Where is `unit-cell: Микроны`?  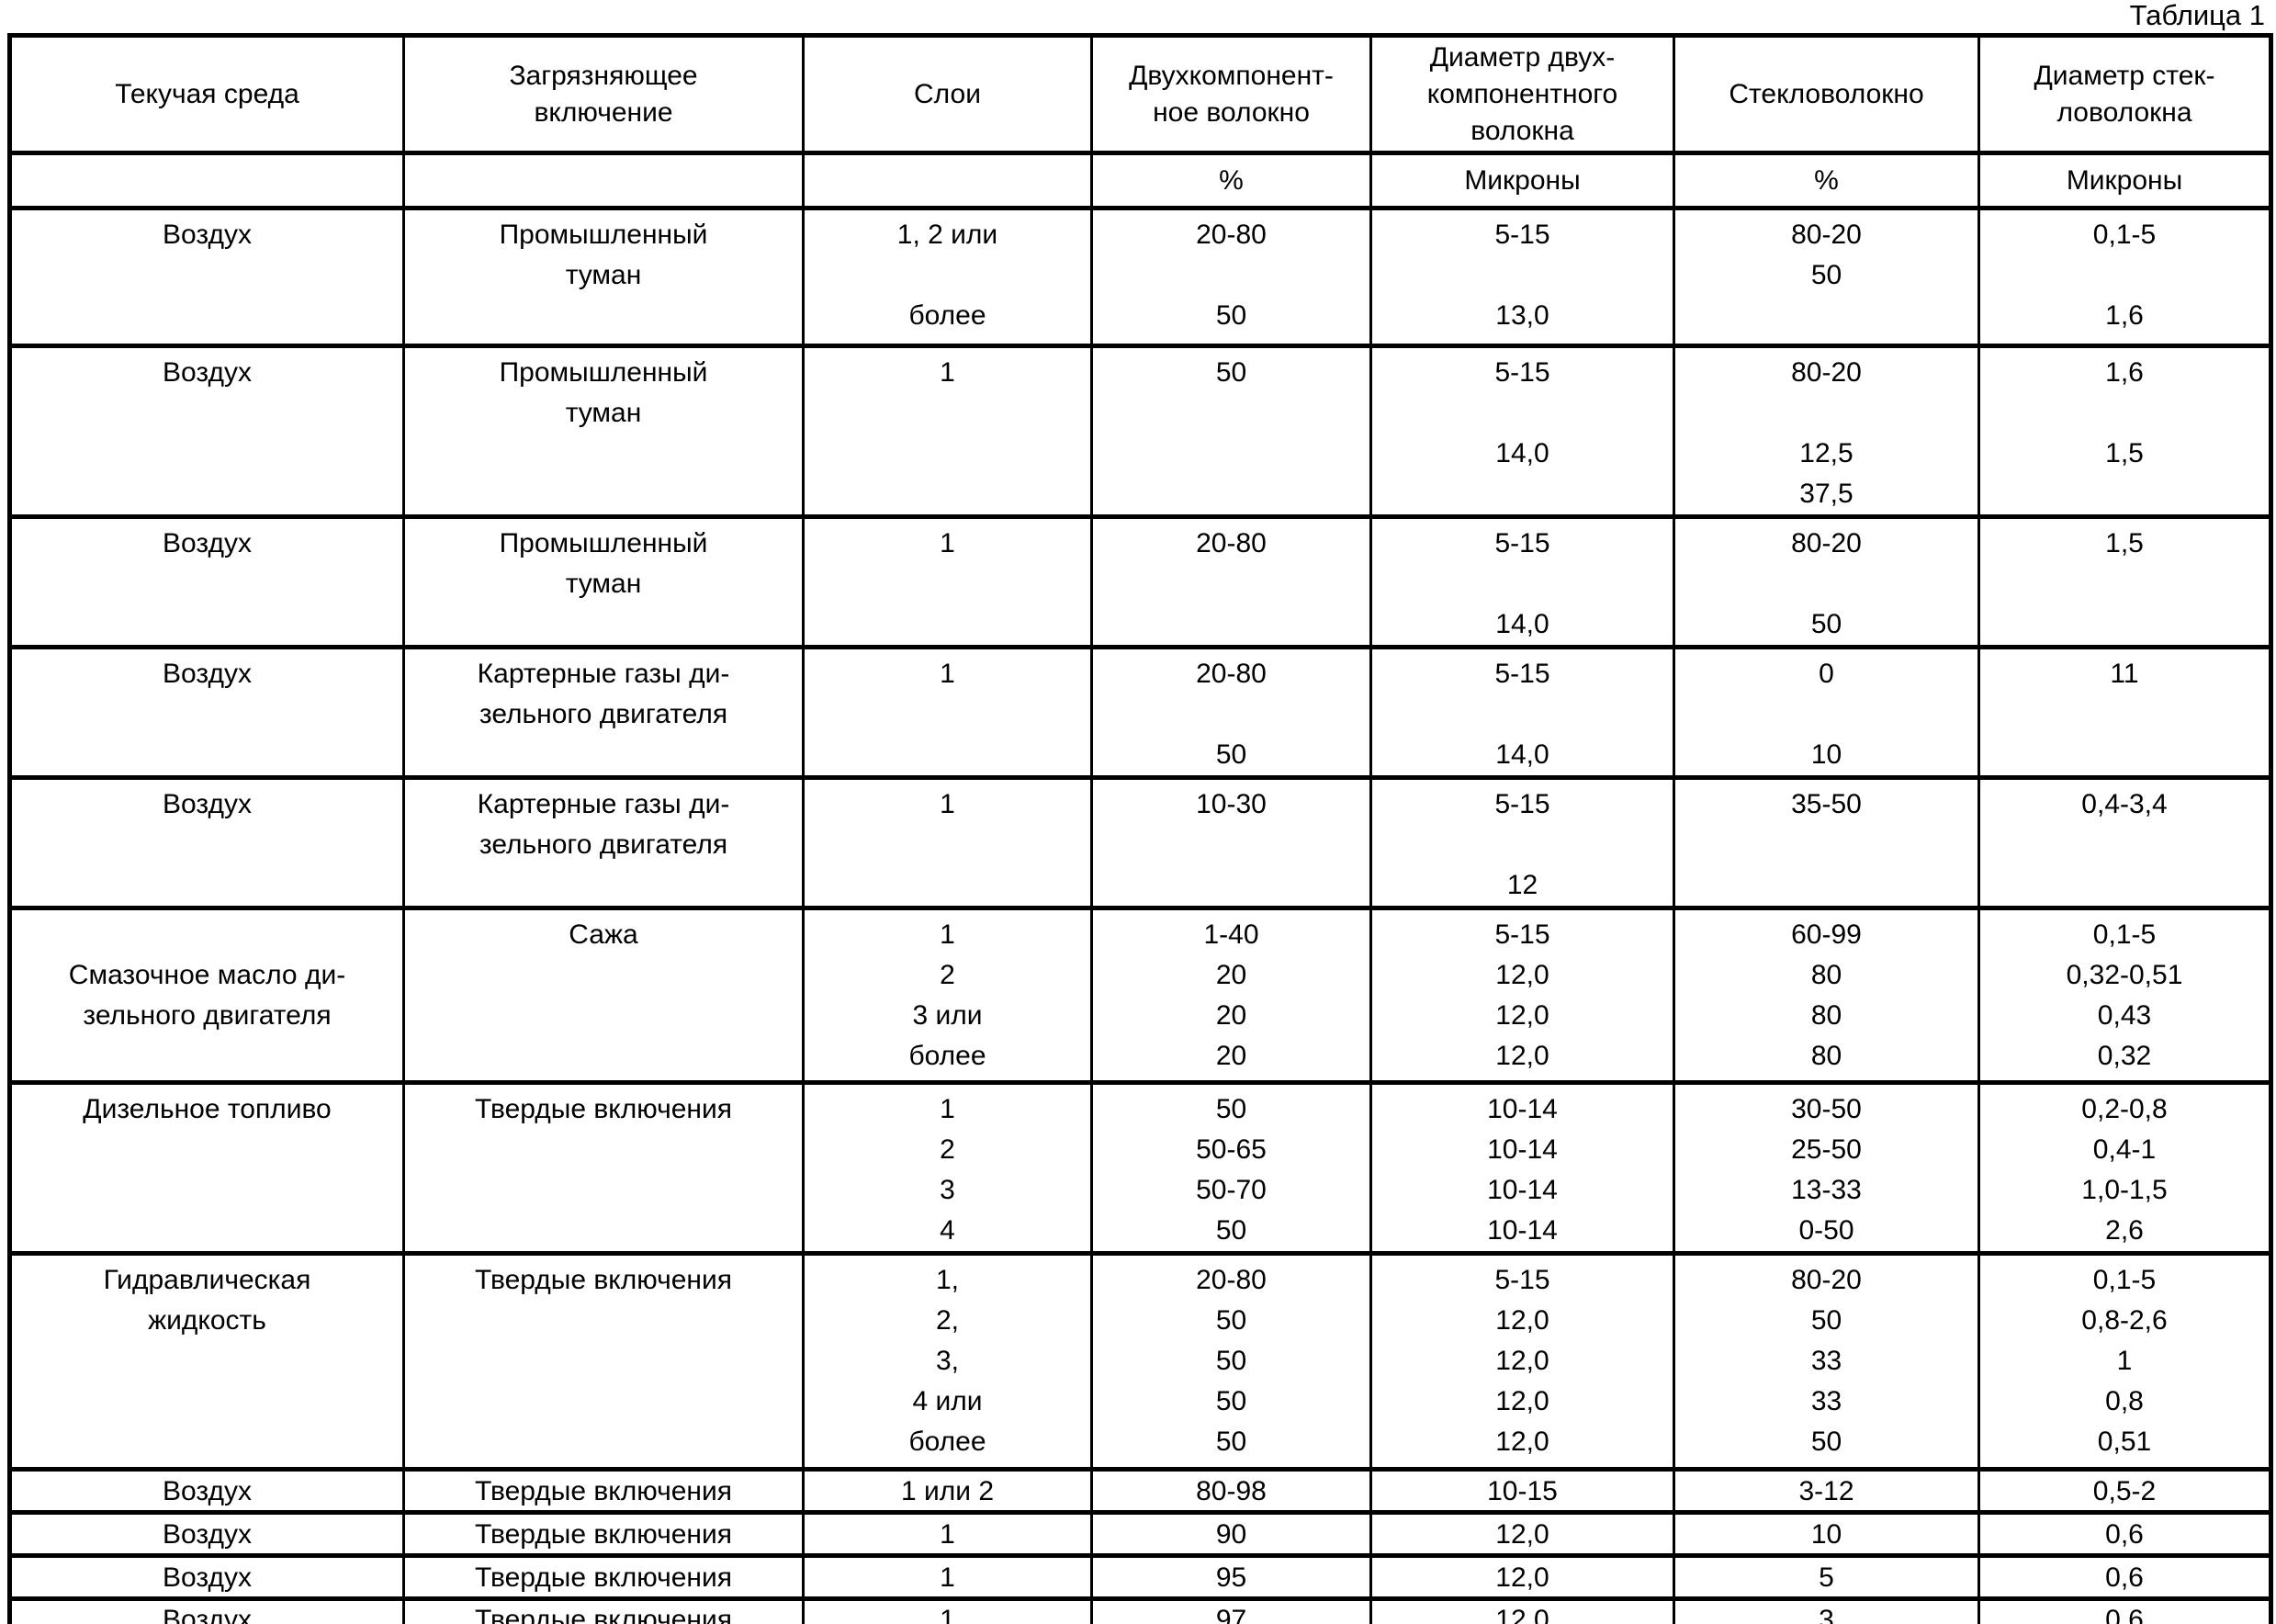 unit-cell: Микроны is located at coordinates (2125, 180).